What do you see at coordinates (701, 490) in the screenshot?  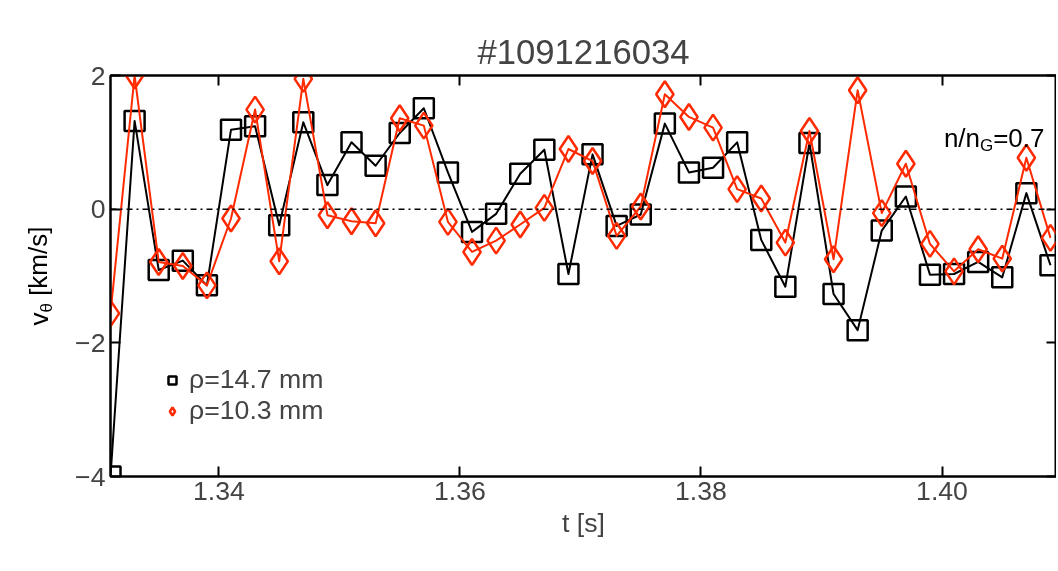 I see `x-tick-label: 1.38` at bounding box center [701, 490].